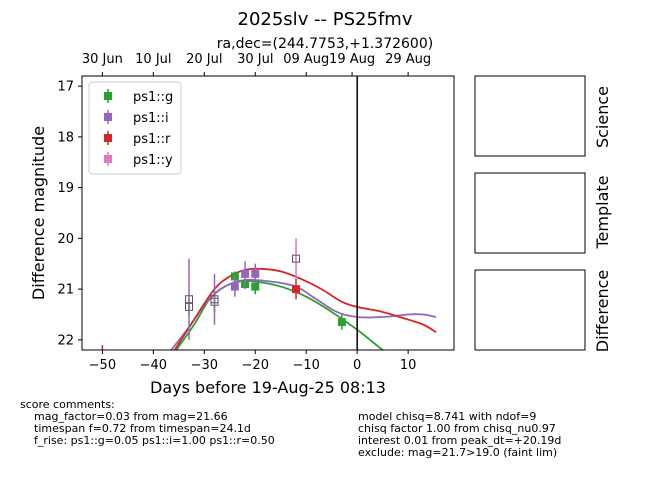  I want to click on data-point-ps1--r, so click(296, 289).